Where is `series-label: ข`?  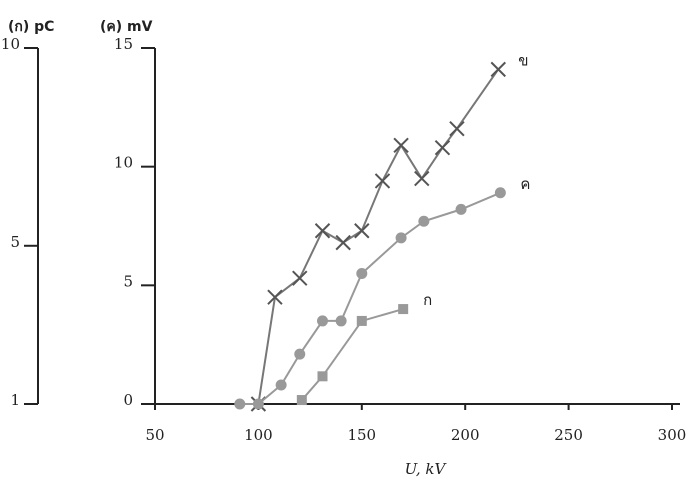 series-label: ข is located at coordinates (523, 60).